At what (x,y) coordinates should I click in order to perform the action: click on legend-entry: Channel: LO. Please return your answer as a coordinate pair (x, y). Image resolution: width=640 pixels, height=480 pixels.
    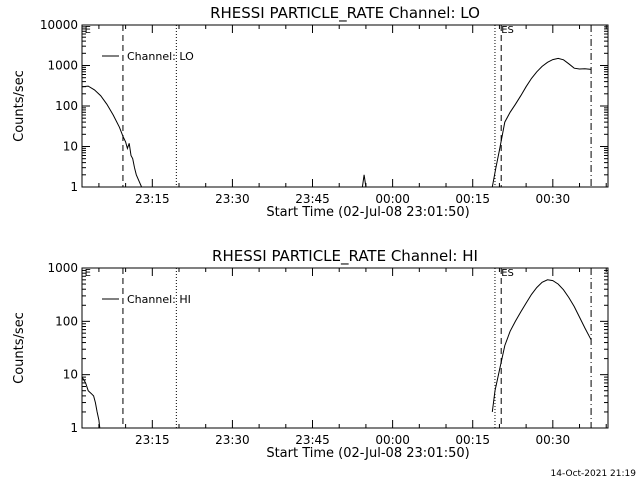
    Looking at the image, I should click on (160, 56).